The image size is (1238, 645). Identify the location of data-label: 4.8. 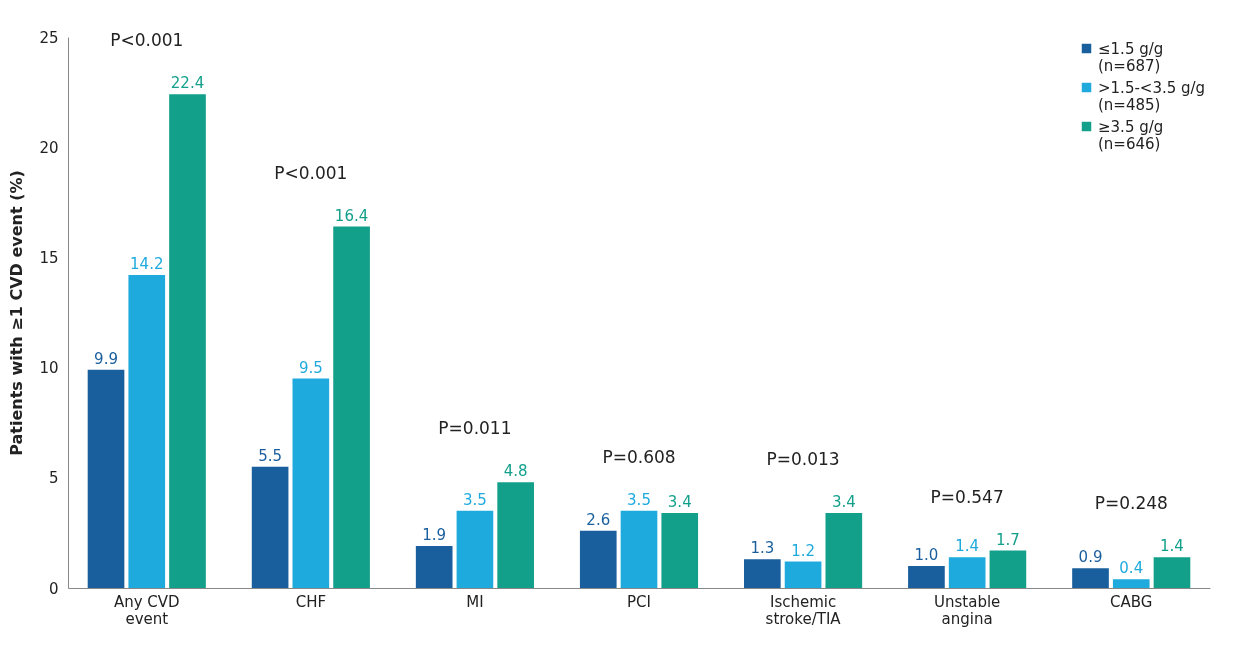
(515, 471).